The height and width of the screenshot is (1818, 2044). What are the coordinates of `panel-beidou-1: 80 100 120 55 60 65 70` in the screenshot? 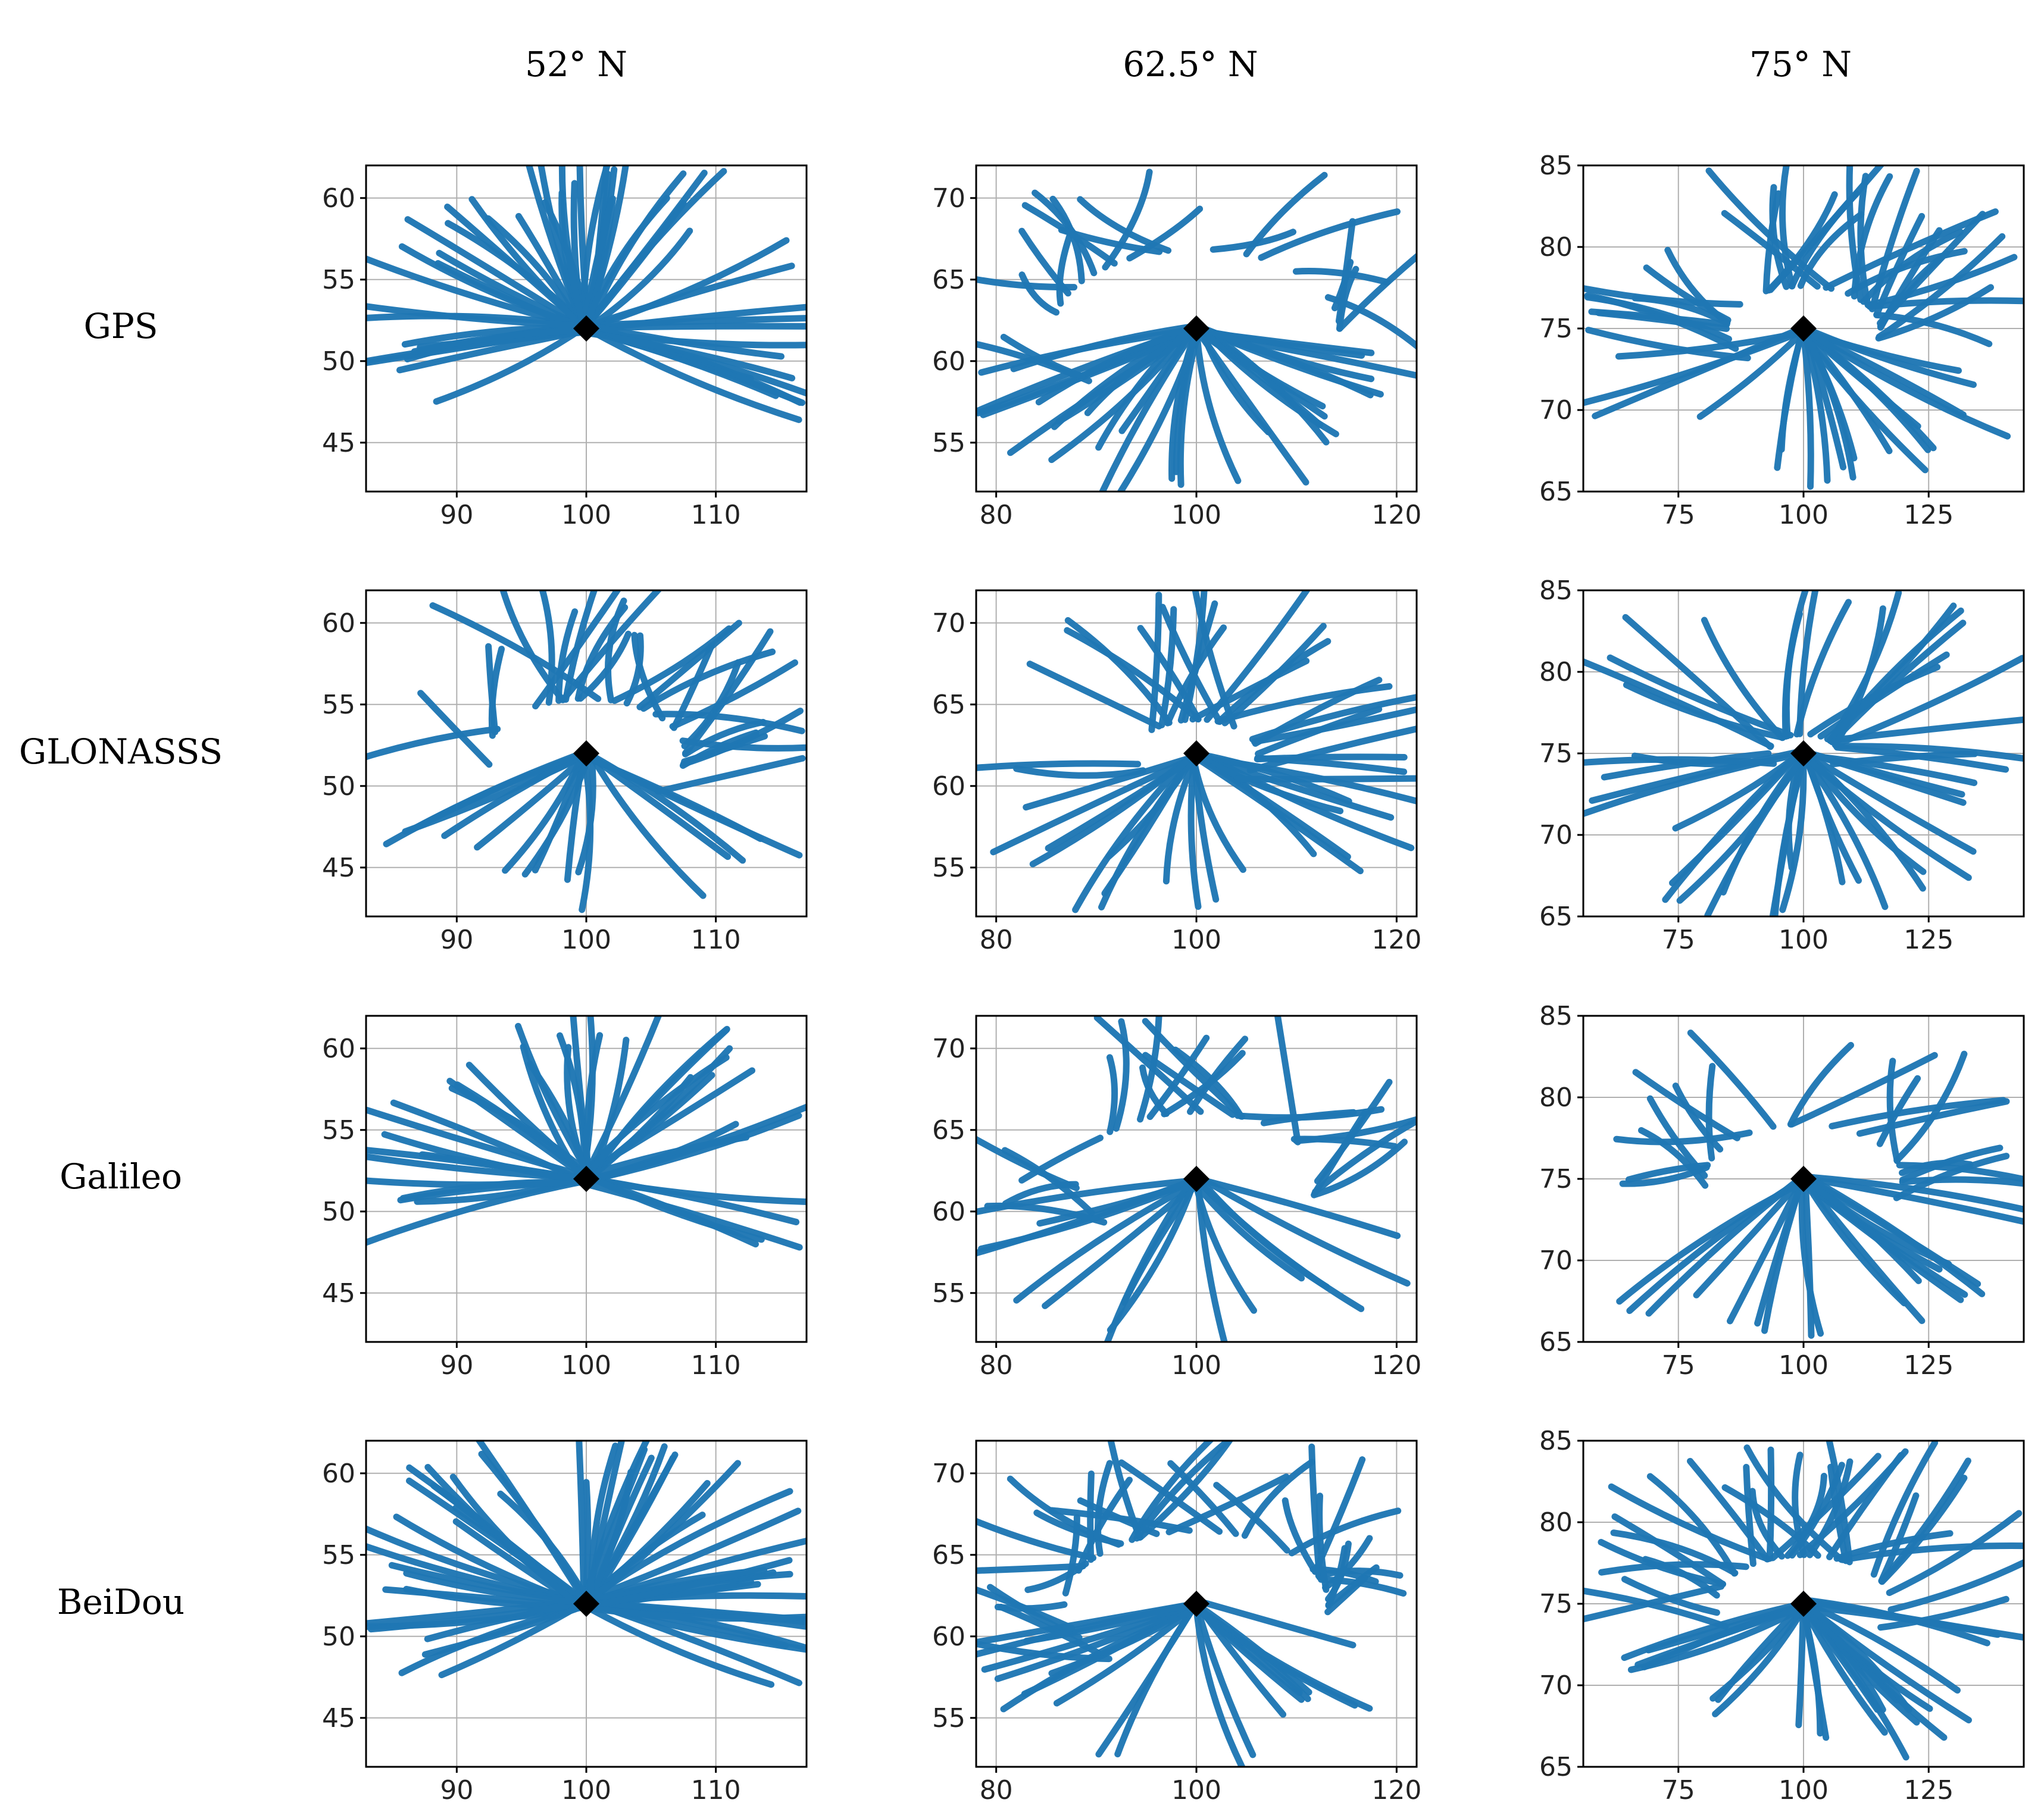 It's located at (1176, 1623).